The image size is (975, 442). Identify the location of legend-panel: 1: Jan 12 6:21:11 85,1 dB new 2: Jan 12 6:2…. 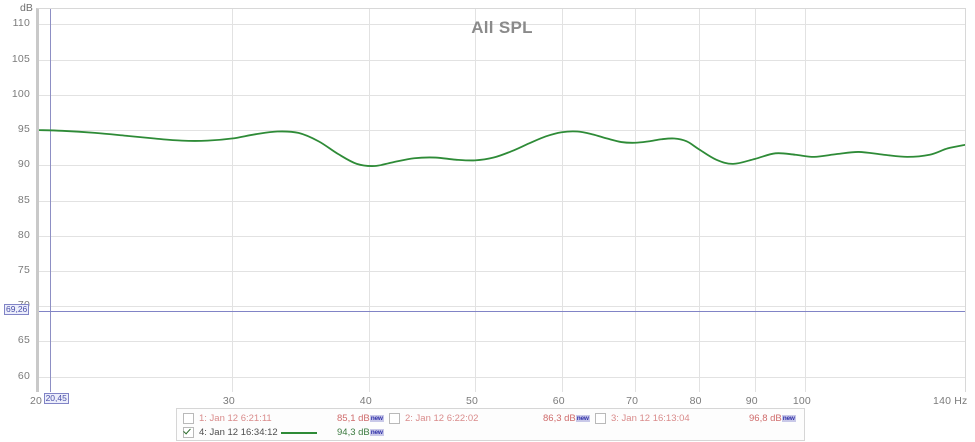
(490, 424).